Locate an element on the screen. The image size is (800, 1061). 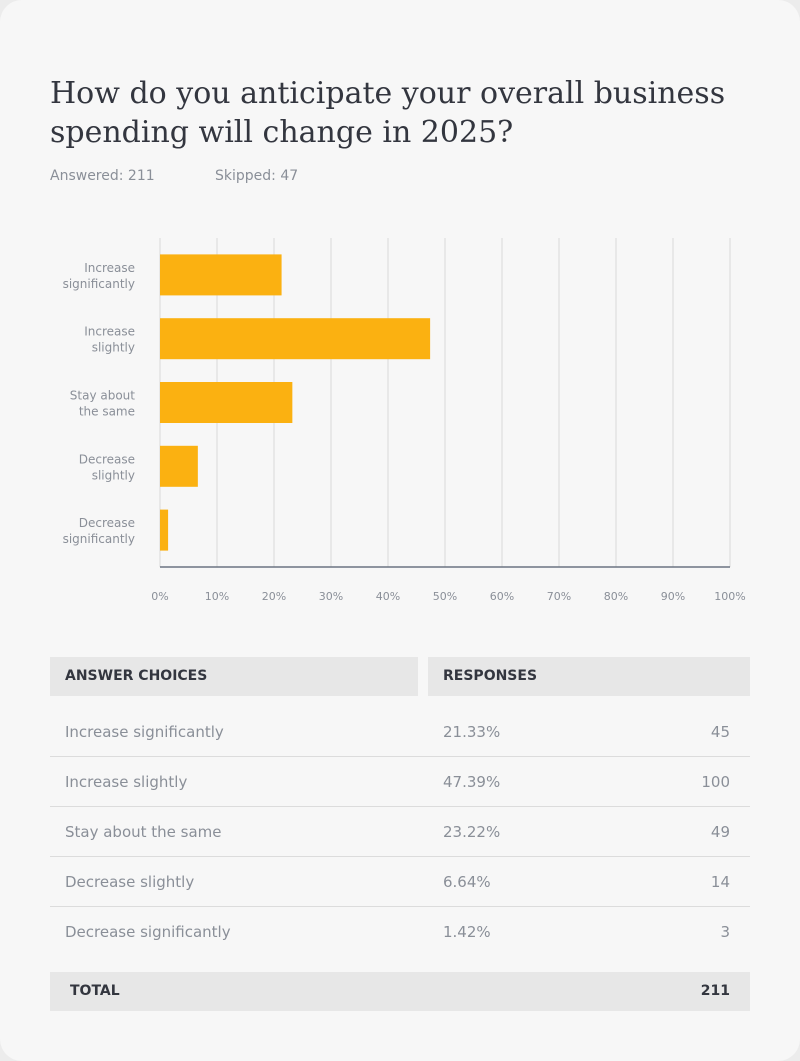
row-label: Decrease slightly is located at coordinates (130, 882).